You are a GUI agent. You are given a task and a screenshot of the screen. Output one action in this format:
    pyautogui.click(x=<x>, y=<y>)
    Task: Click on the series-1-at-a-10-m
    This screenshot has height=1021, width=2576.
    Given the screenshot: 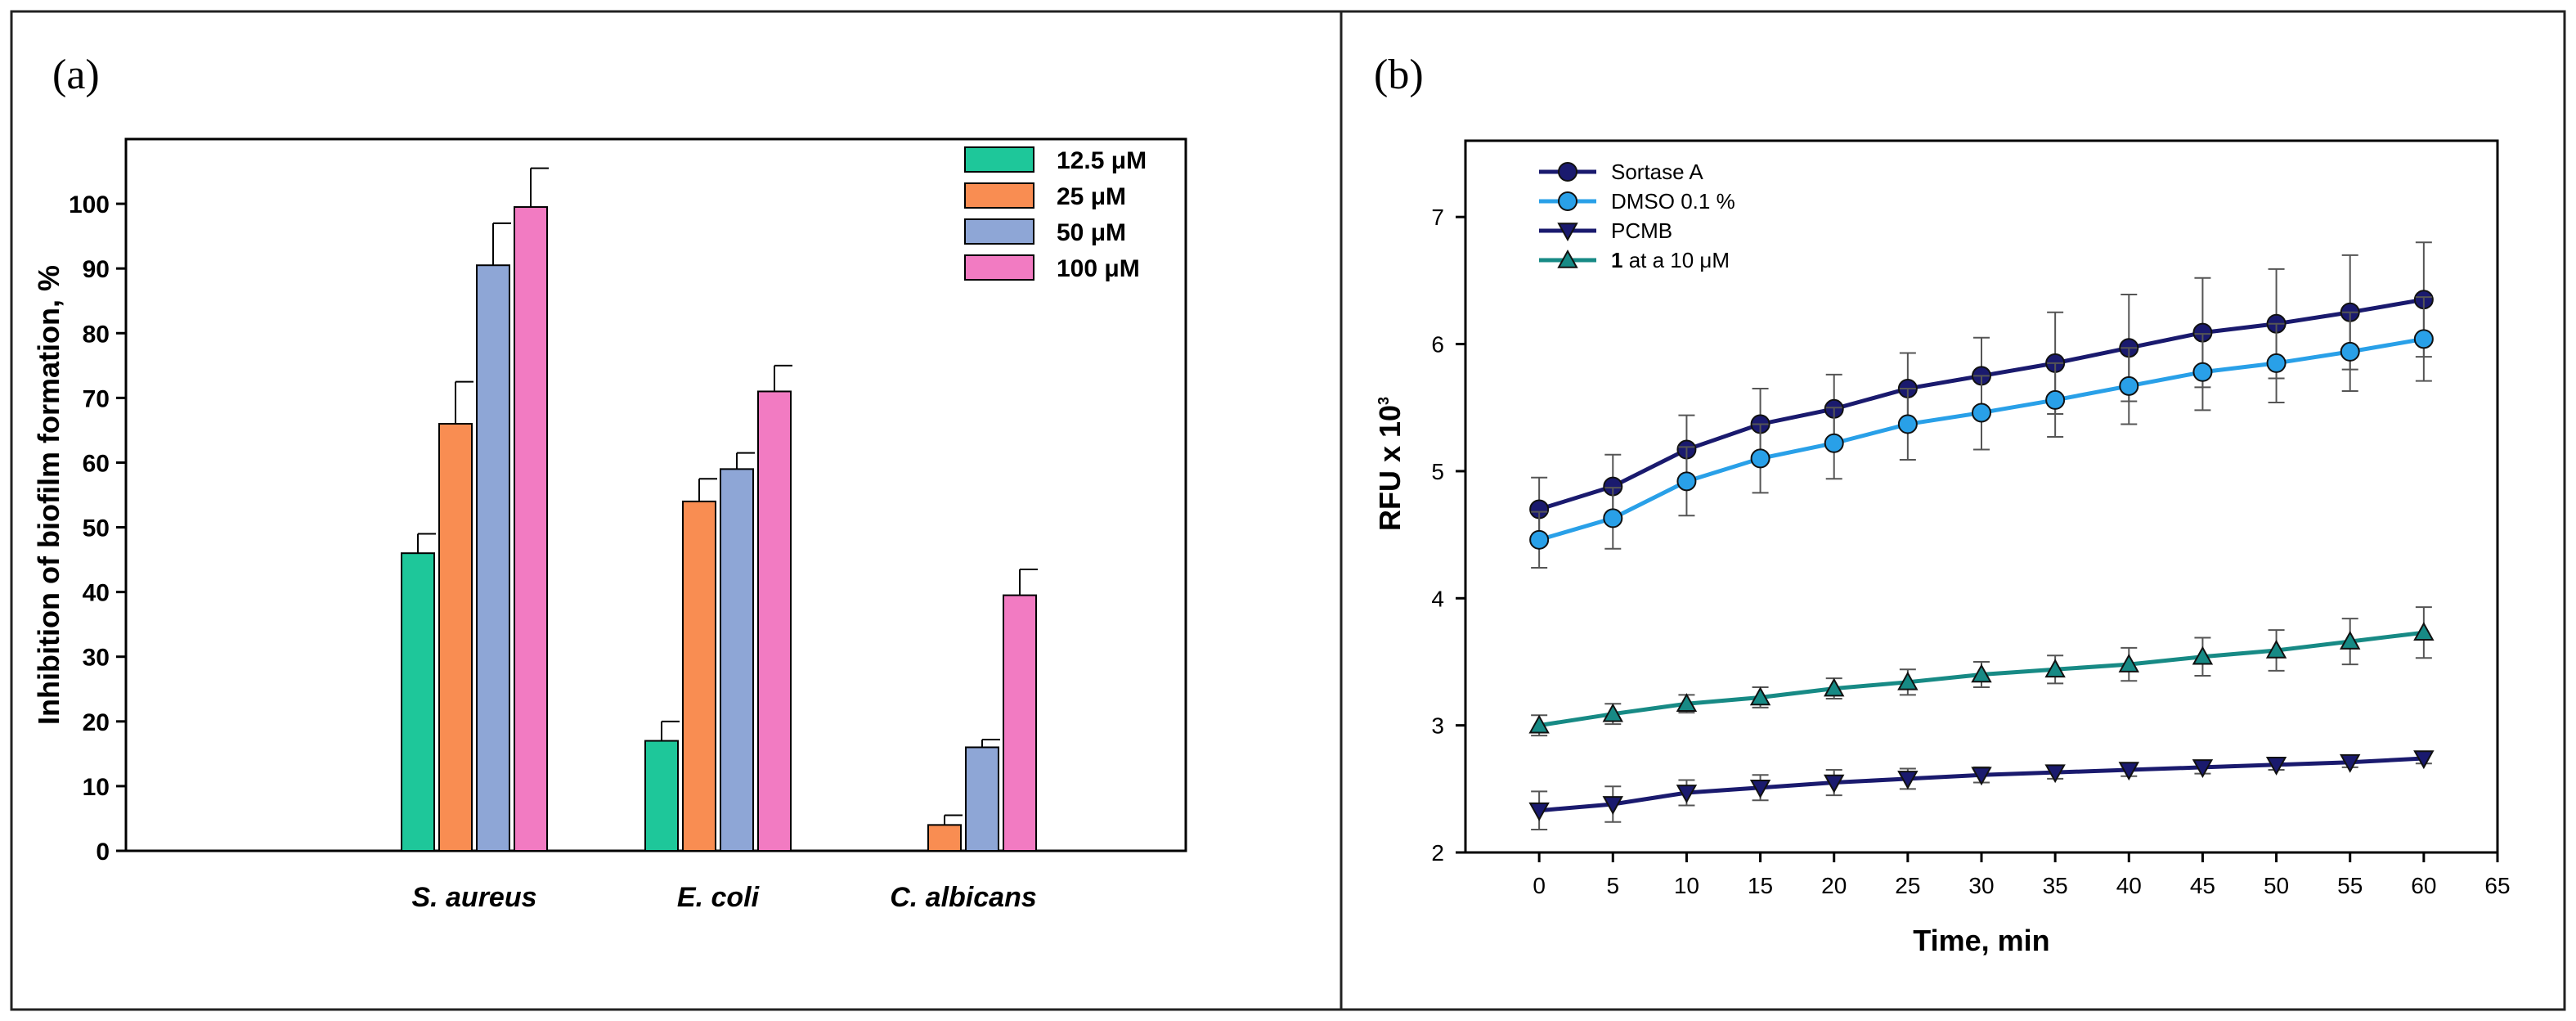 What is the action you would take?
    pyautogui.click(x=1982, y=671)
    